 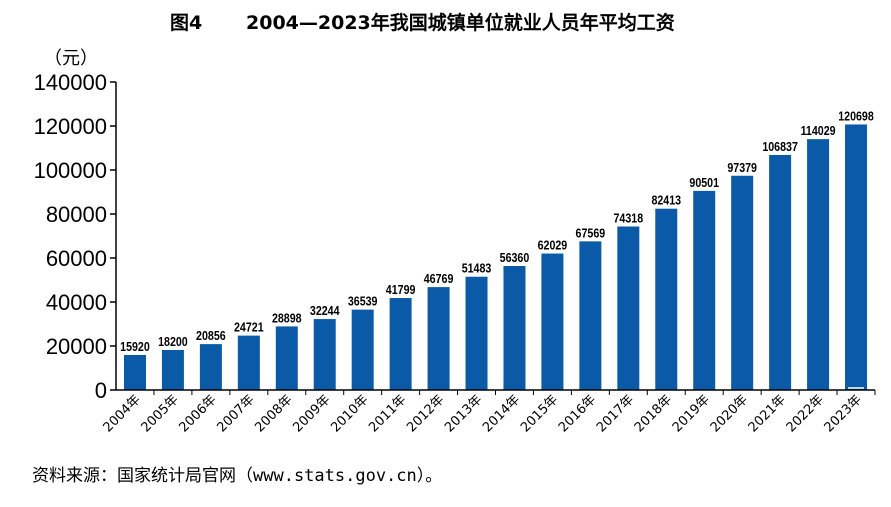 What do you see at coordinates (76, 214) in the screenshot?
I see `y-tick-label: 80000` at bounding box center [76, 214].